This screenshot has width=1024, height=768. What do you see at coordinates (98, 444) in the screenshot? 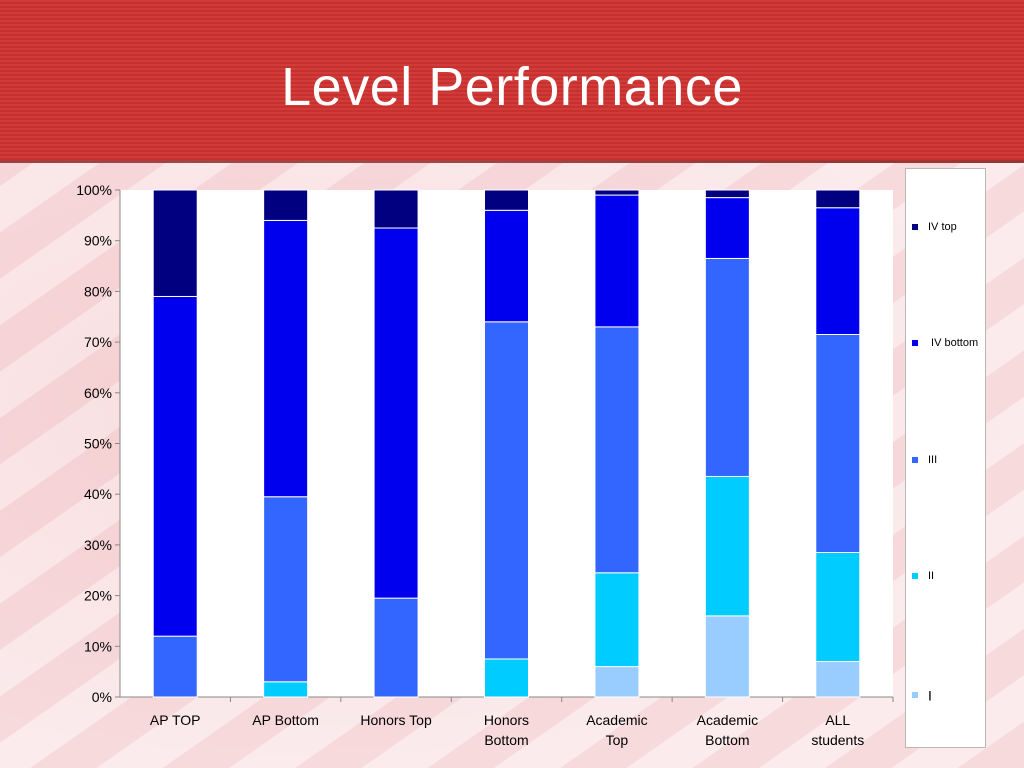
I see `y-tick-label: 50%` at bounding box center [98, 444].